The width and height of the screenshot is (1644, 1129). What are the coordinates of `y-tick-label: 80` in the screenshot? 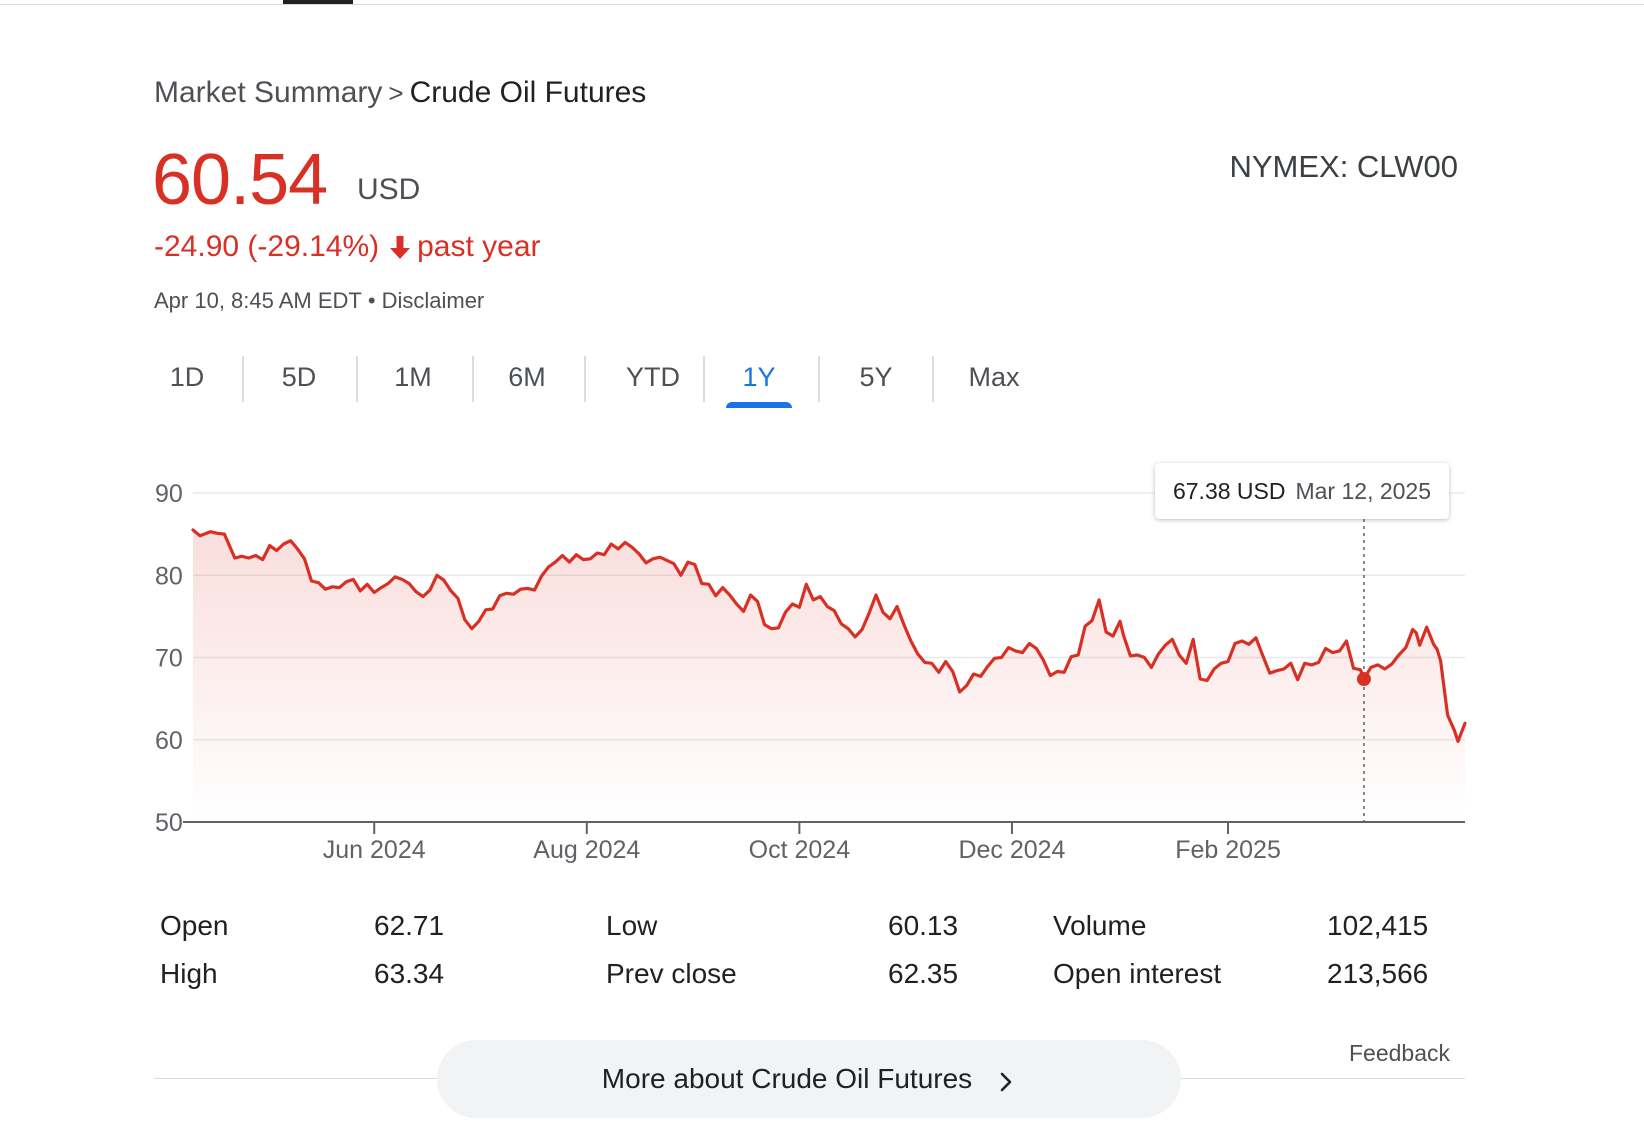 It's located at (169, 576).